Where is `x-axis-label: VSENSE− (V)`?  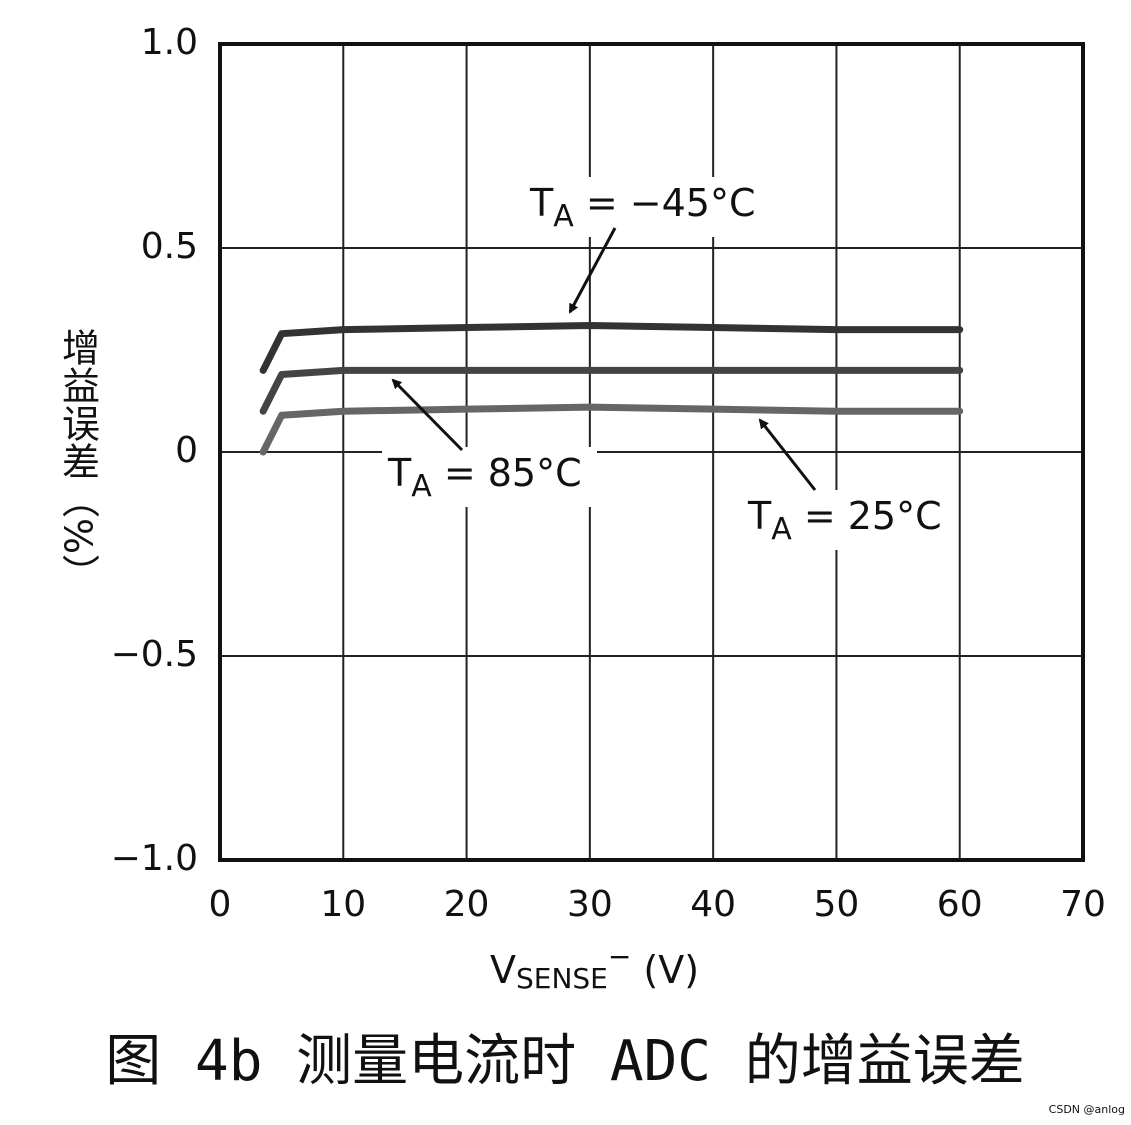 x-axis-label: VSENSE− (V) is located at coordinates (594, 967).